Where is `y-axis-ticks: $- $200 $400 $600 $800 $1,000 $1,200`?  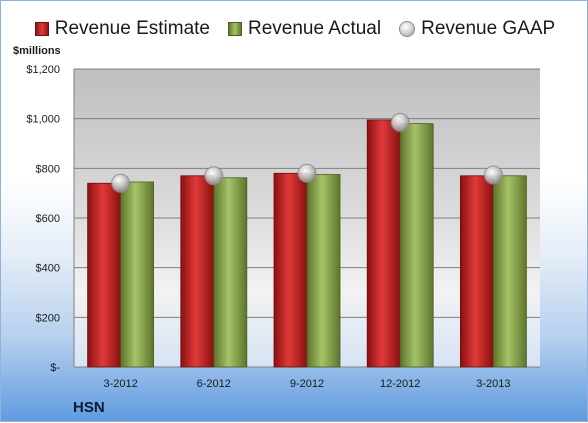
y-axis-ticks: $- $200 $400 $600 $800 $1,000 $1,200 is located at coordinates (50, 219).